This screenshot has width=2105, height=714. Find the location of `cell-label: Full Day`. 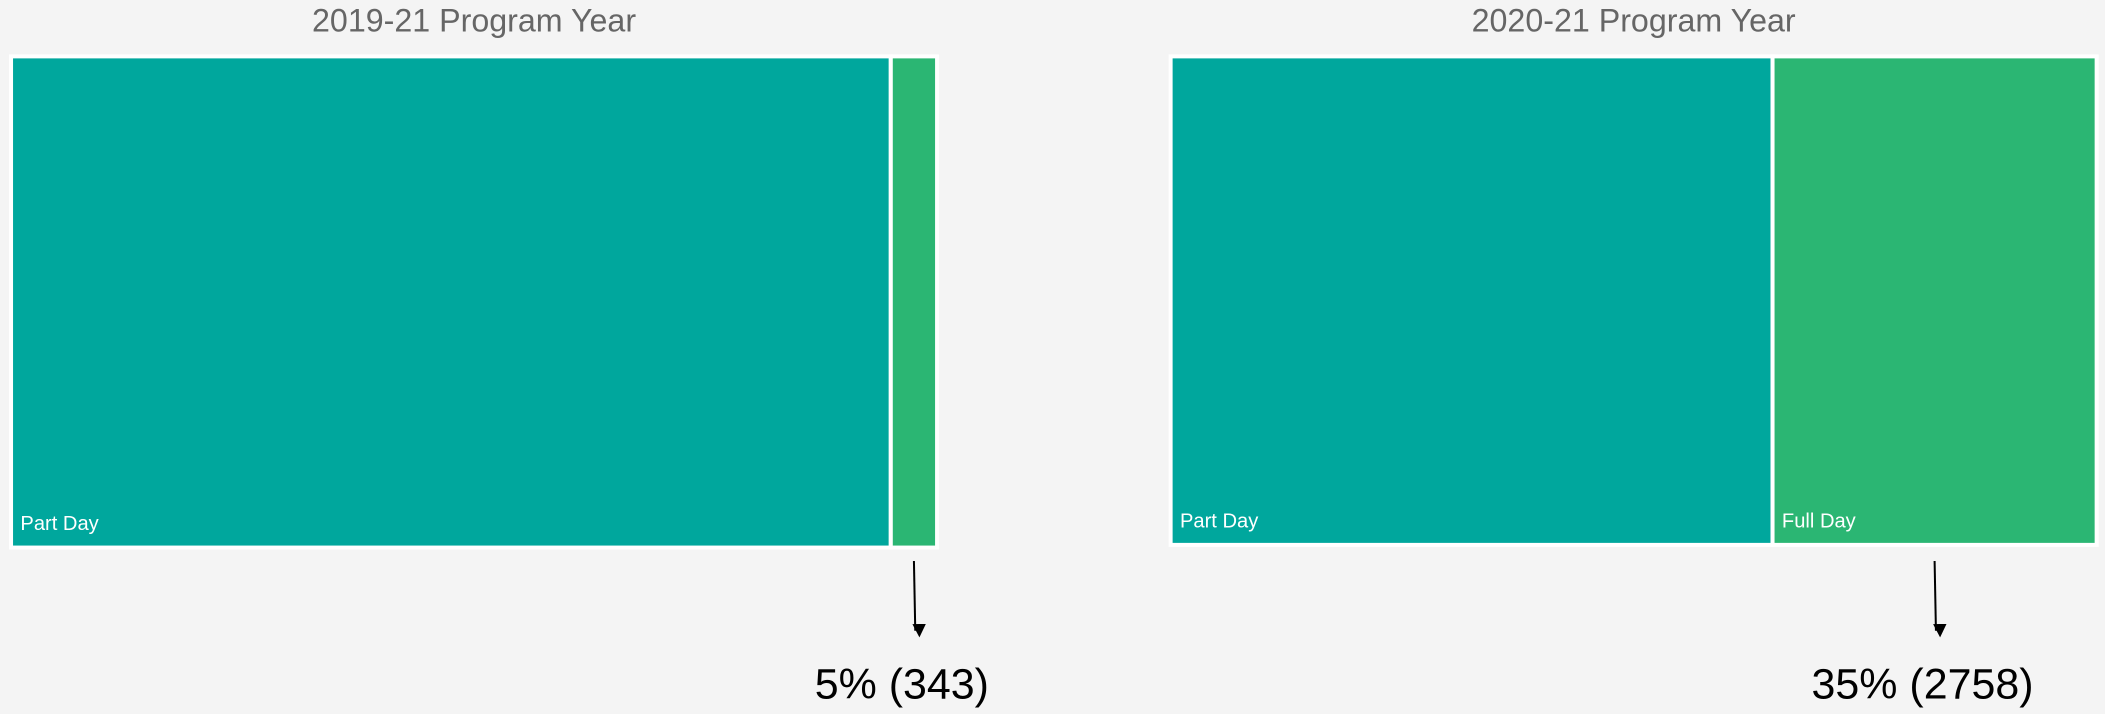

cell-label: Full Day is located at coordinates (1819, 521).